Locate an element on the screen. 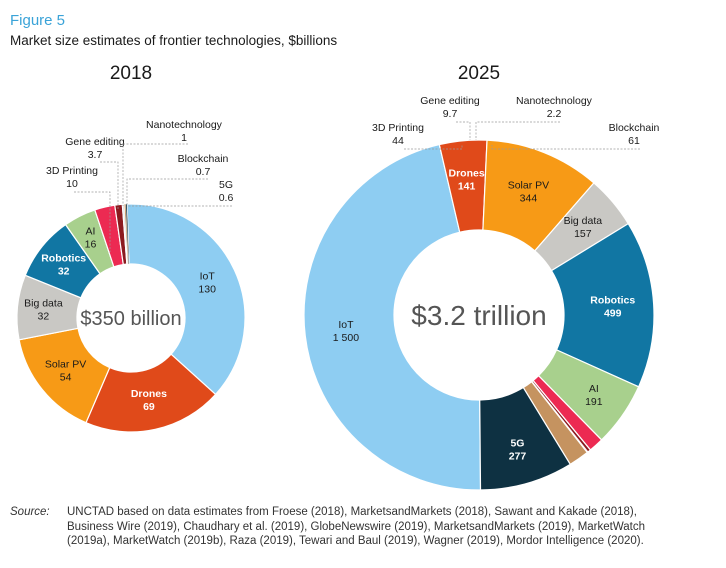 The width and height of the screenshot is (726, 568). slice-value-robotics: 32 is located at coordinates (64, 271).